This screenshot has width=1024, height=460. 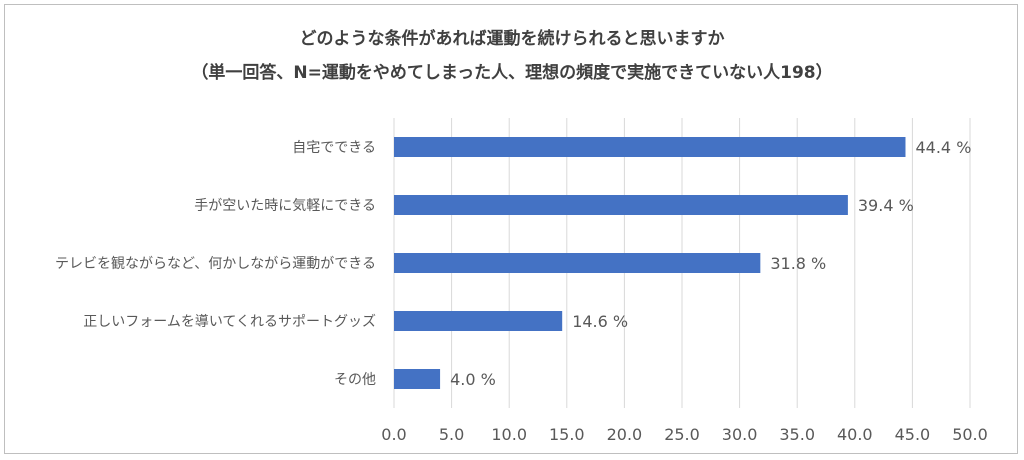 I want to click on x-tick-label: 15.0, so click(x=567, y=434).